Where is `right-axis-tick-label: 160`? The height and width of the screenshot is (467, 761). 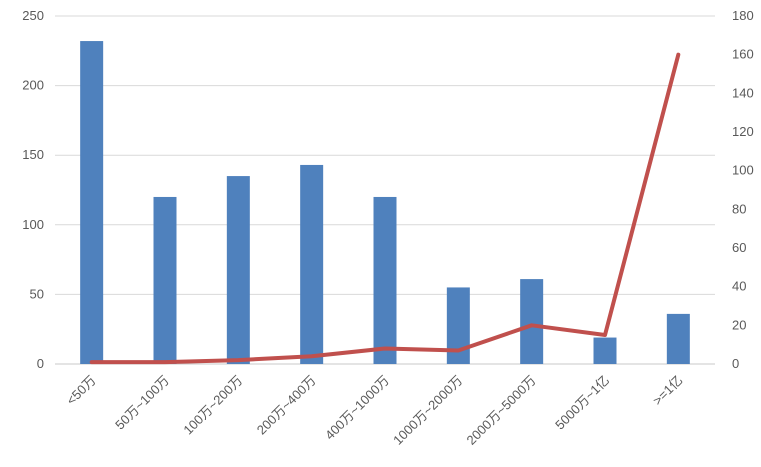
right-axis-tick-label: 160 is located at coordinates (743, 54).